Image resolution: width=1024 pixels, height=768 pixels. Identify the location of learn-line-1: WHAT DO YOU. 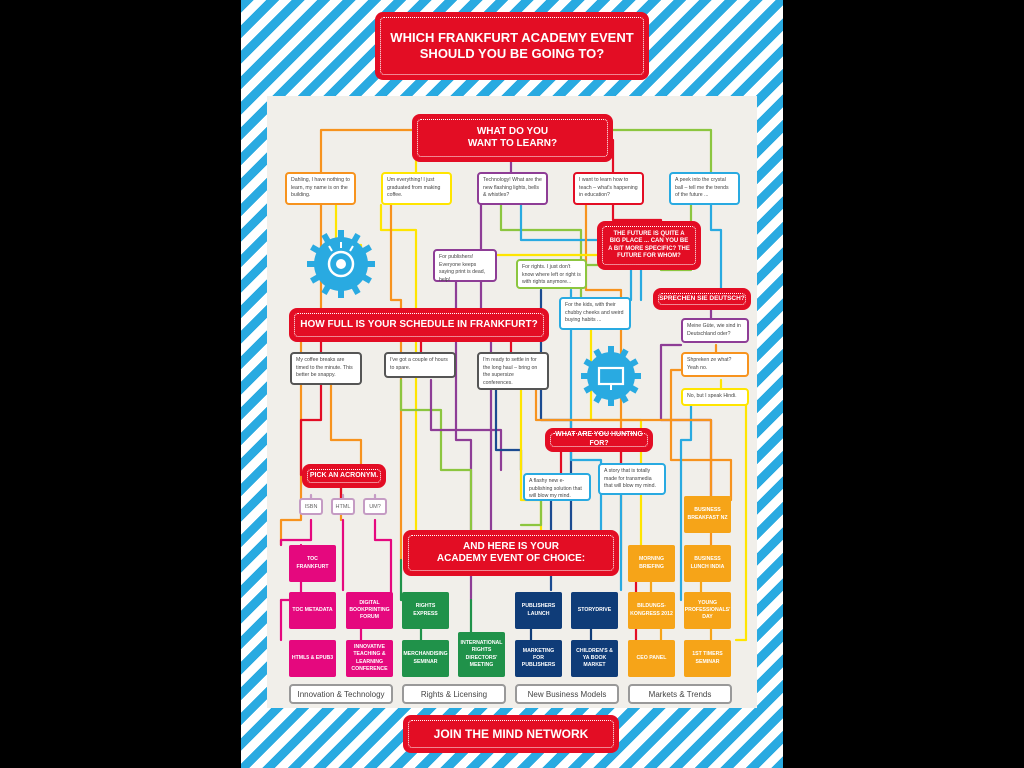
(512, 131).